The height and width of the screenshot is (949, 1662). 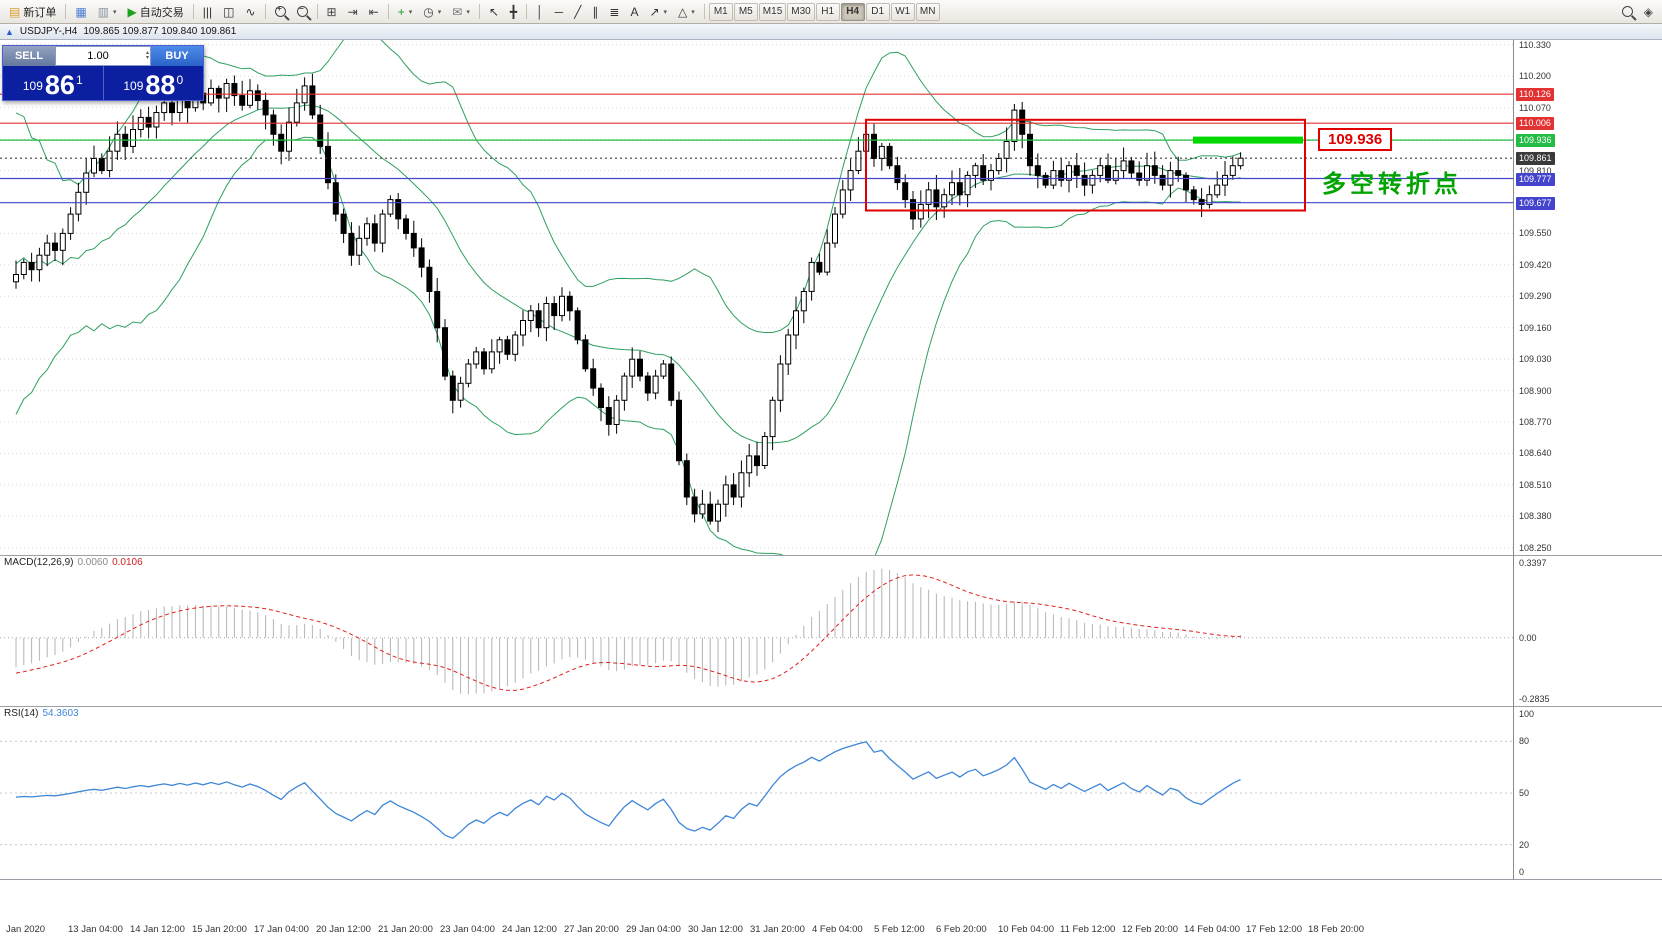 I want to click on vertical-line-icon: │, so click(x=540, y=11).